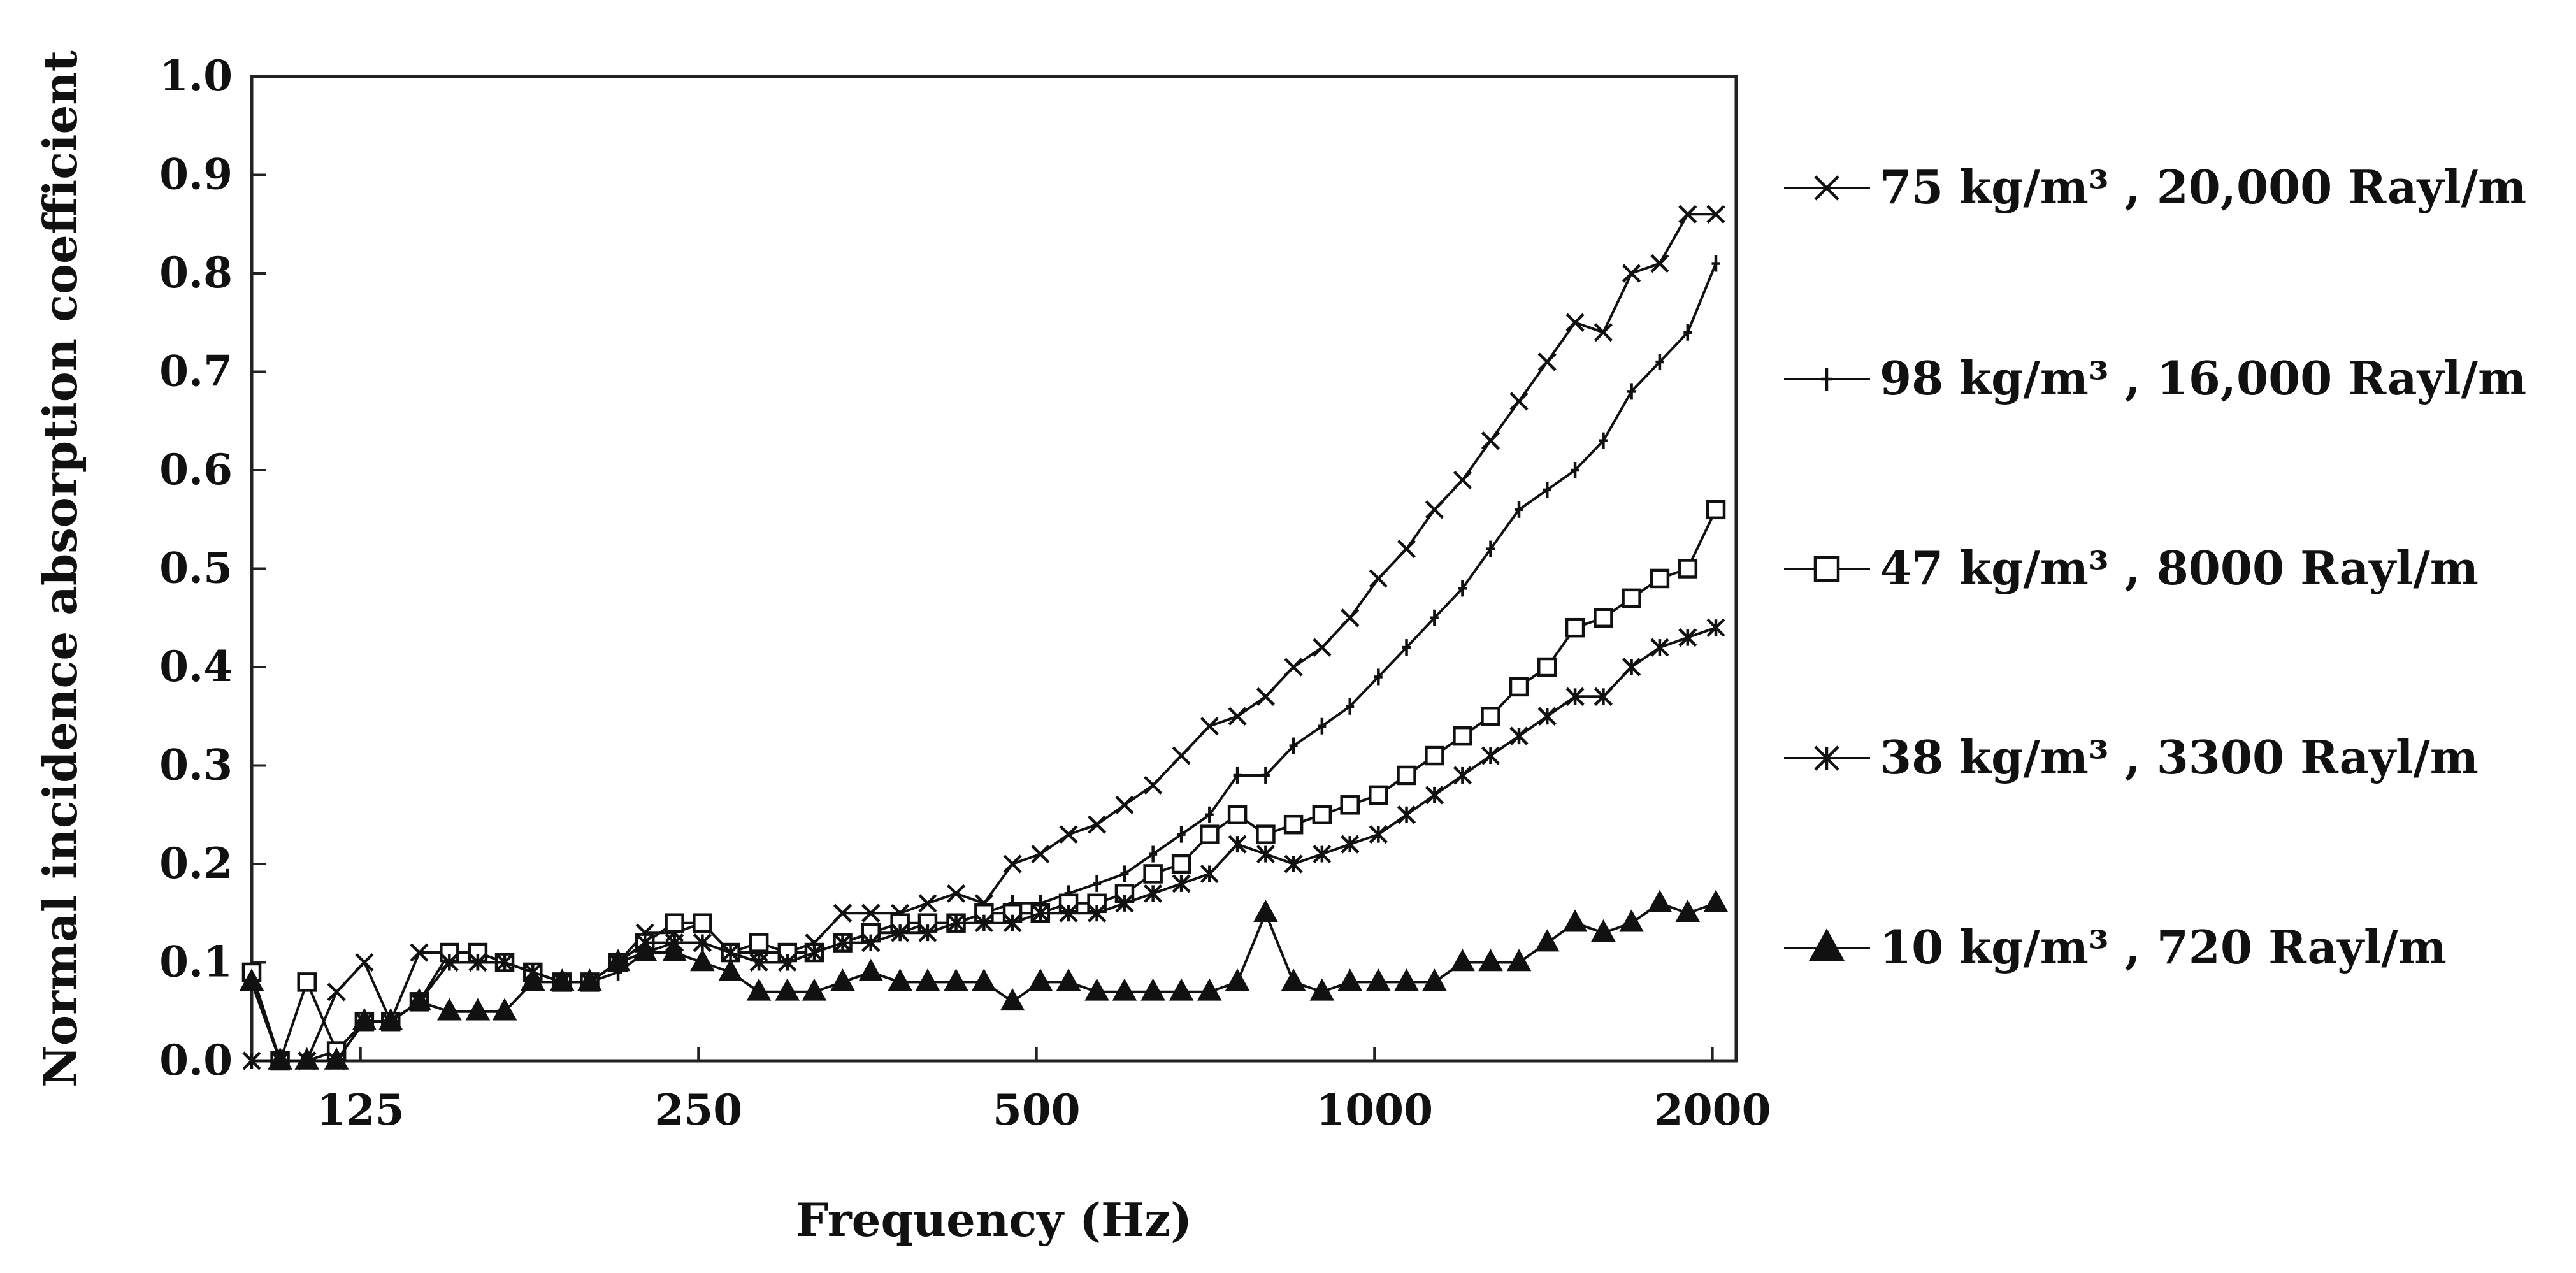  What do you see at coordinates (212, 568) in the screenshot?
I see `y-axis: 0.0 0.1 0.2 0.3 0.4 0.5 0.6 0.7 0.8 0.9 1.0` at bounding box center [212, 568].